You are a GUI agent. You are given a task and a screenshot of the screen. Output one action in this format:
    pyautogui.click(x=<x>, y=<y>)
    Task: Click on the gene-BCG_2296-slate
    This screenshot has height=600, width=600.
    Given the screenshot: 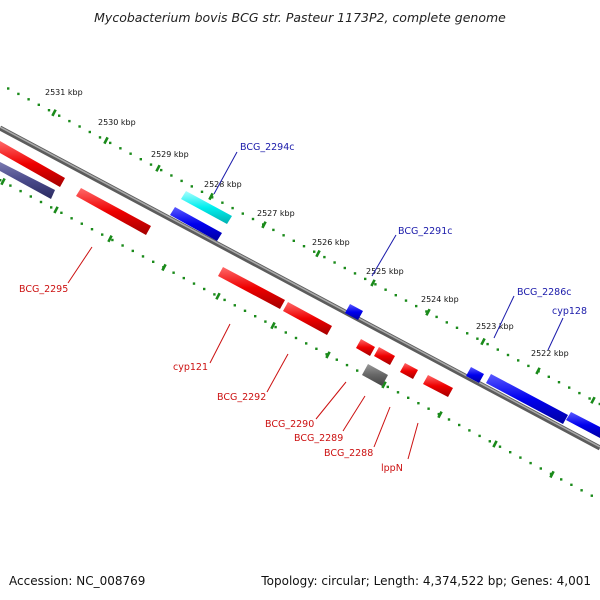 What is the action you would take?
    pyautogui.click(x=27, y=180)
    